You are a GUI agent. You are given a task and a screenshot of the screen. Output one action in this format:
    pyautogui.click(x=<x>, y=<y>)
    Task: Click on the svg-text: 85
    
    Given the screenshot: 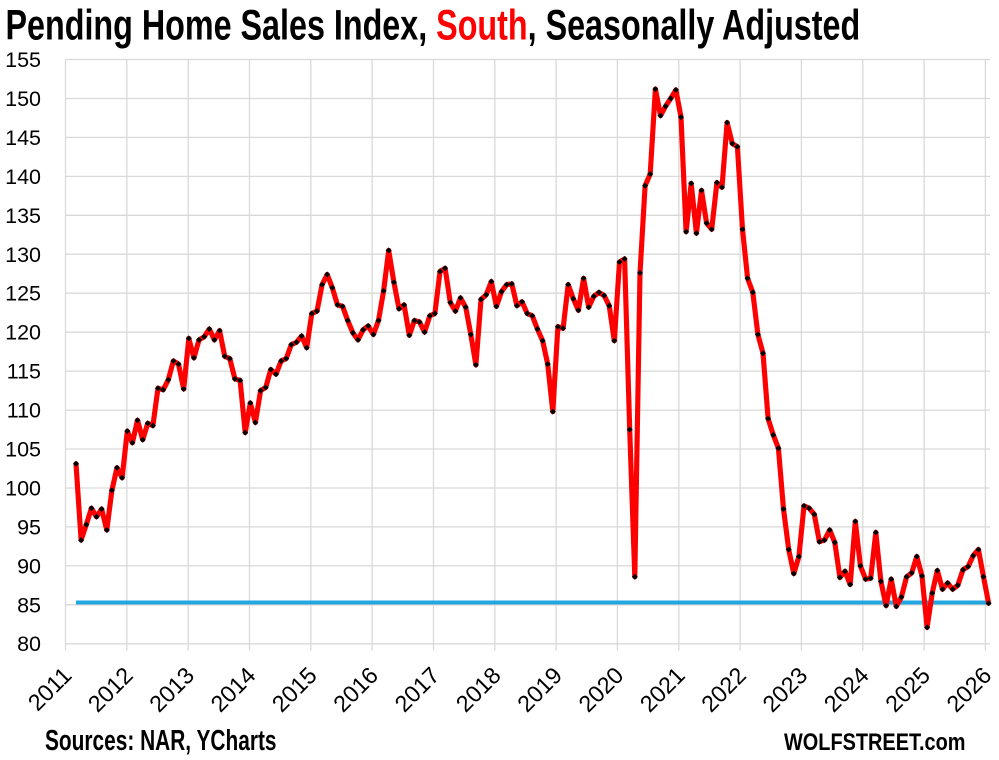 What is the action you would take?
    pyautogui.click(x=29, y=605)
    